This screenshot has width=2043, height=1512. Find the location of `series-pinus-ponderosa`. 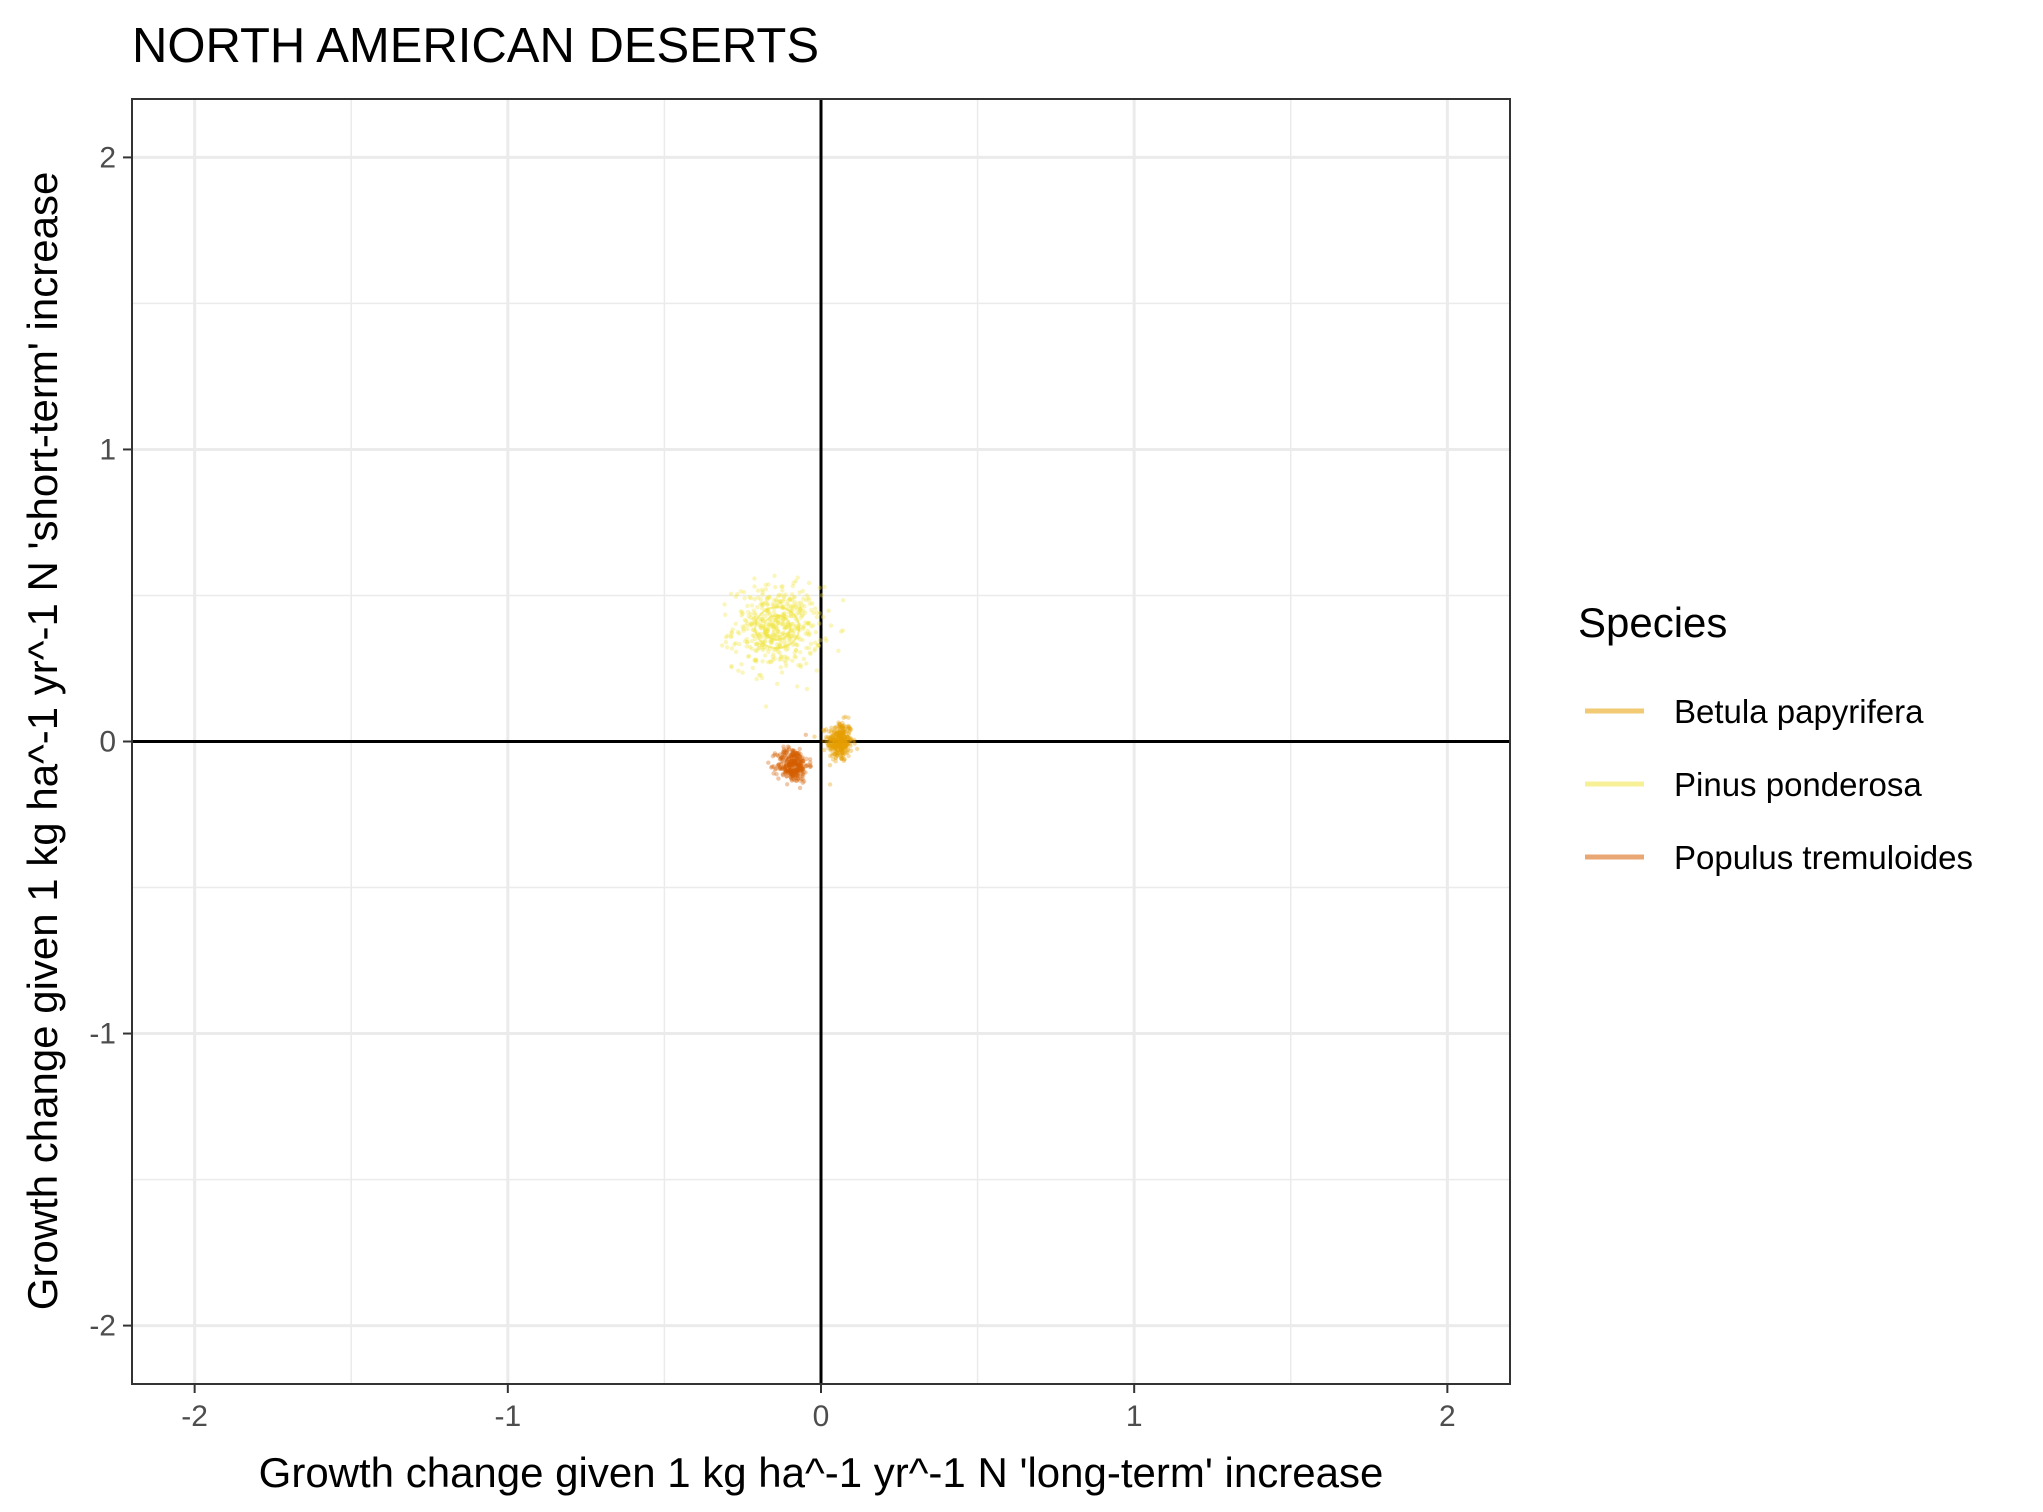

series-pinus-ponderosa is located at coordinates (782, 641).